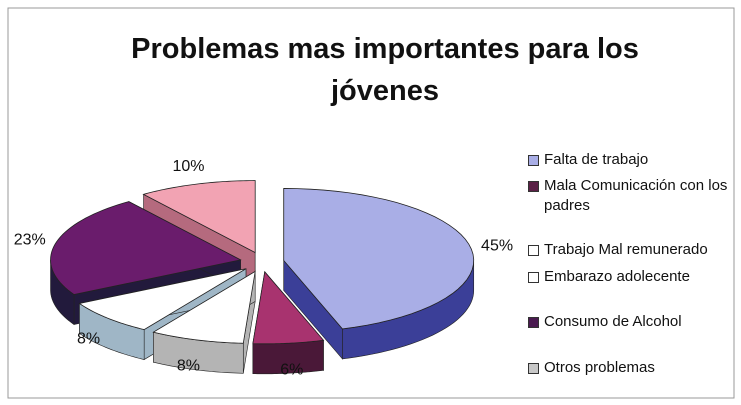 The image size is (741, 405). What do you see at coordinates (617, 276) in the screenshot?
I see `legend-label: Embarazo adolecente` at bounding box center [617, 276].